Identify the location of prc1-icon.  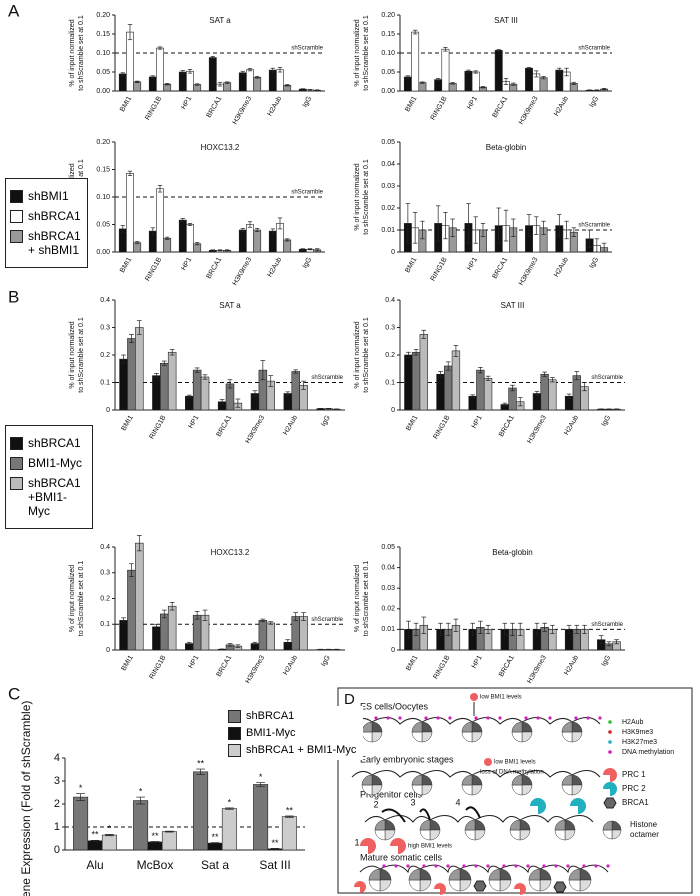
(520, 889).